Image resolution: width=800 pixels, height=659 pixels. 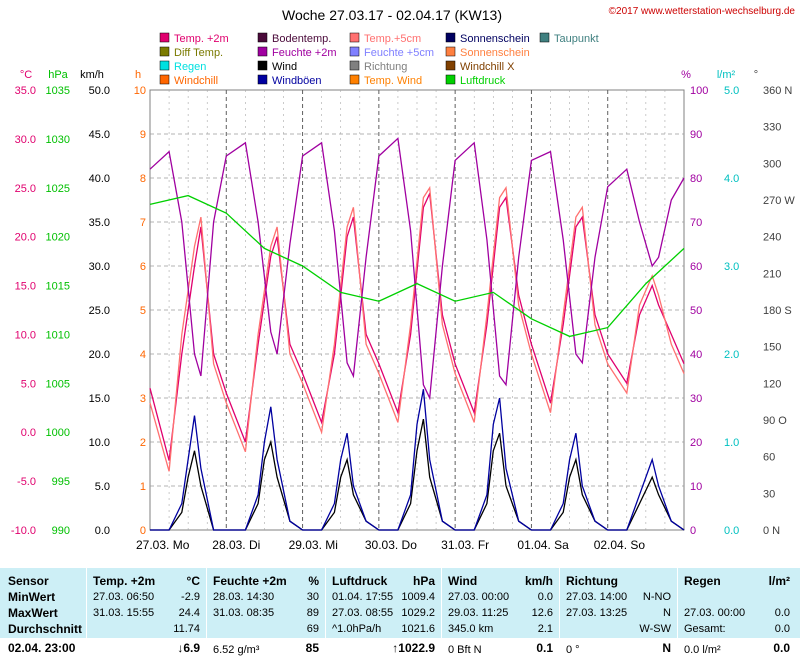 What do you see at coordinates (58, 433) in the screenshot?
I see `pressure-tick-label: 1000` at bounding box center [58, 433].